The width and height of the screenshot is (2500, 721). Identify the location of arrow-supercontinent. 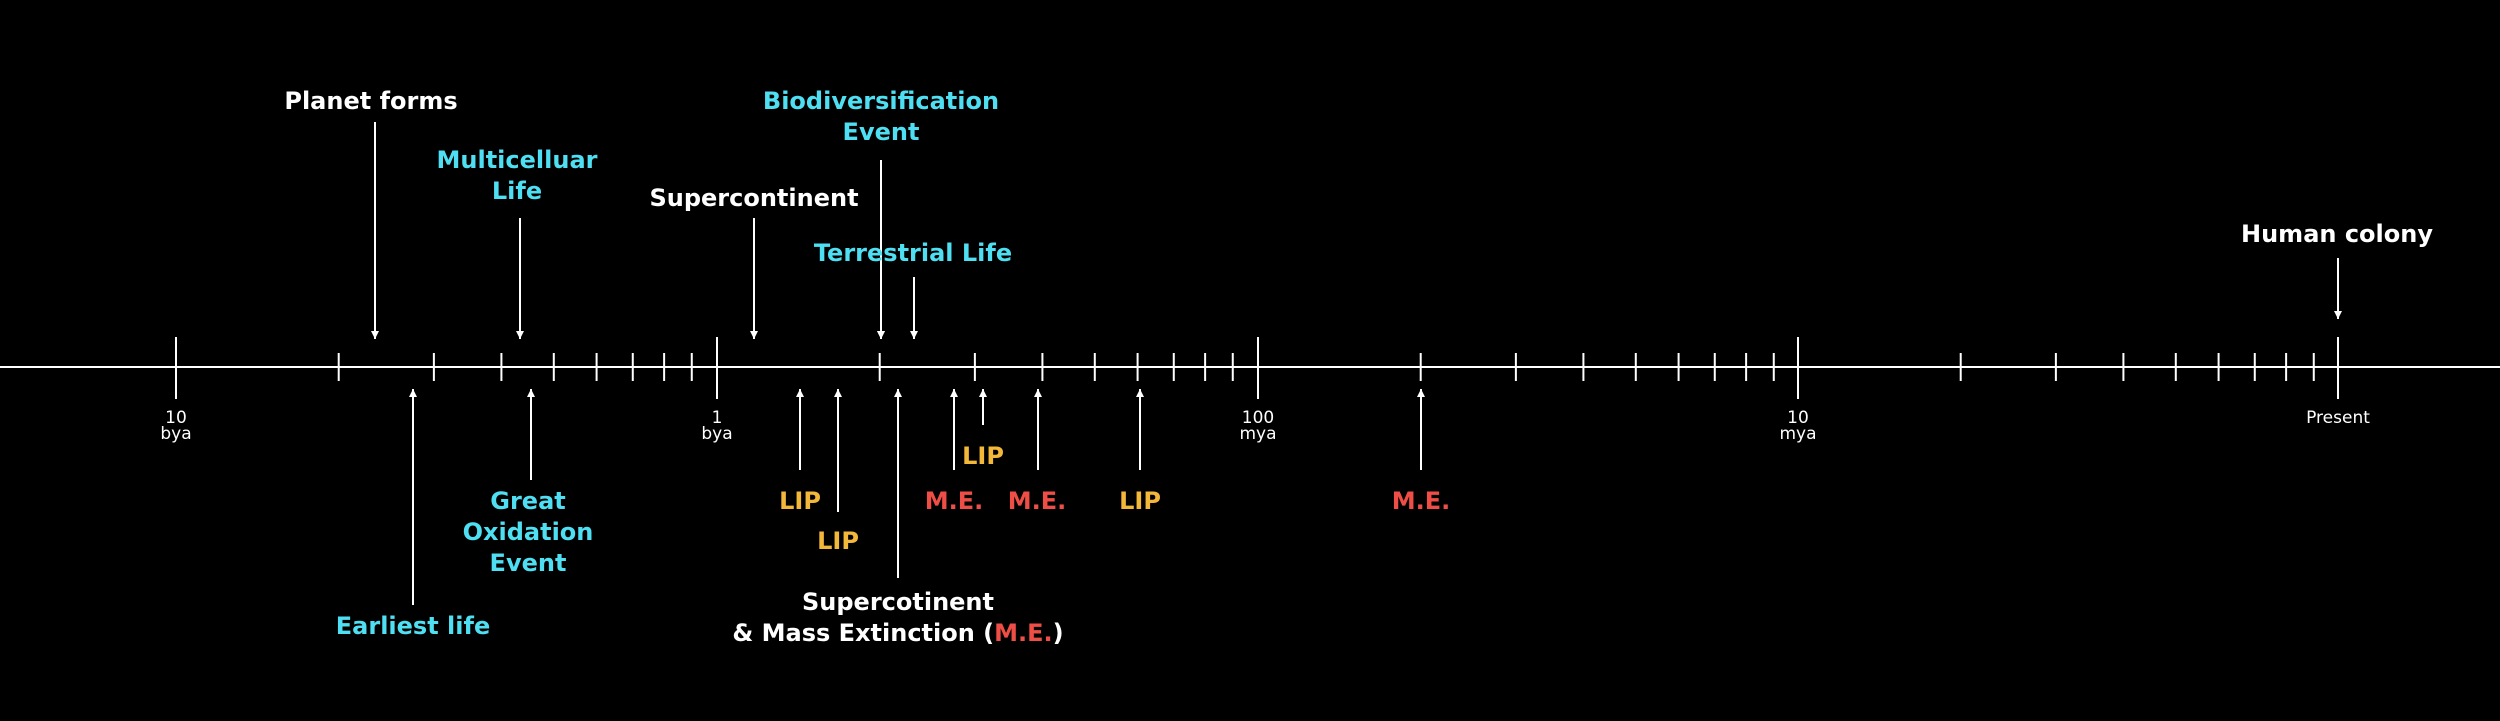
(754, 278).